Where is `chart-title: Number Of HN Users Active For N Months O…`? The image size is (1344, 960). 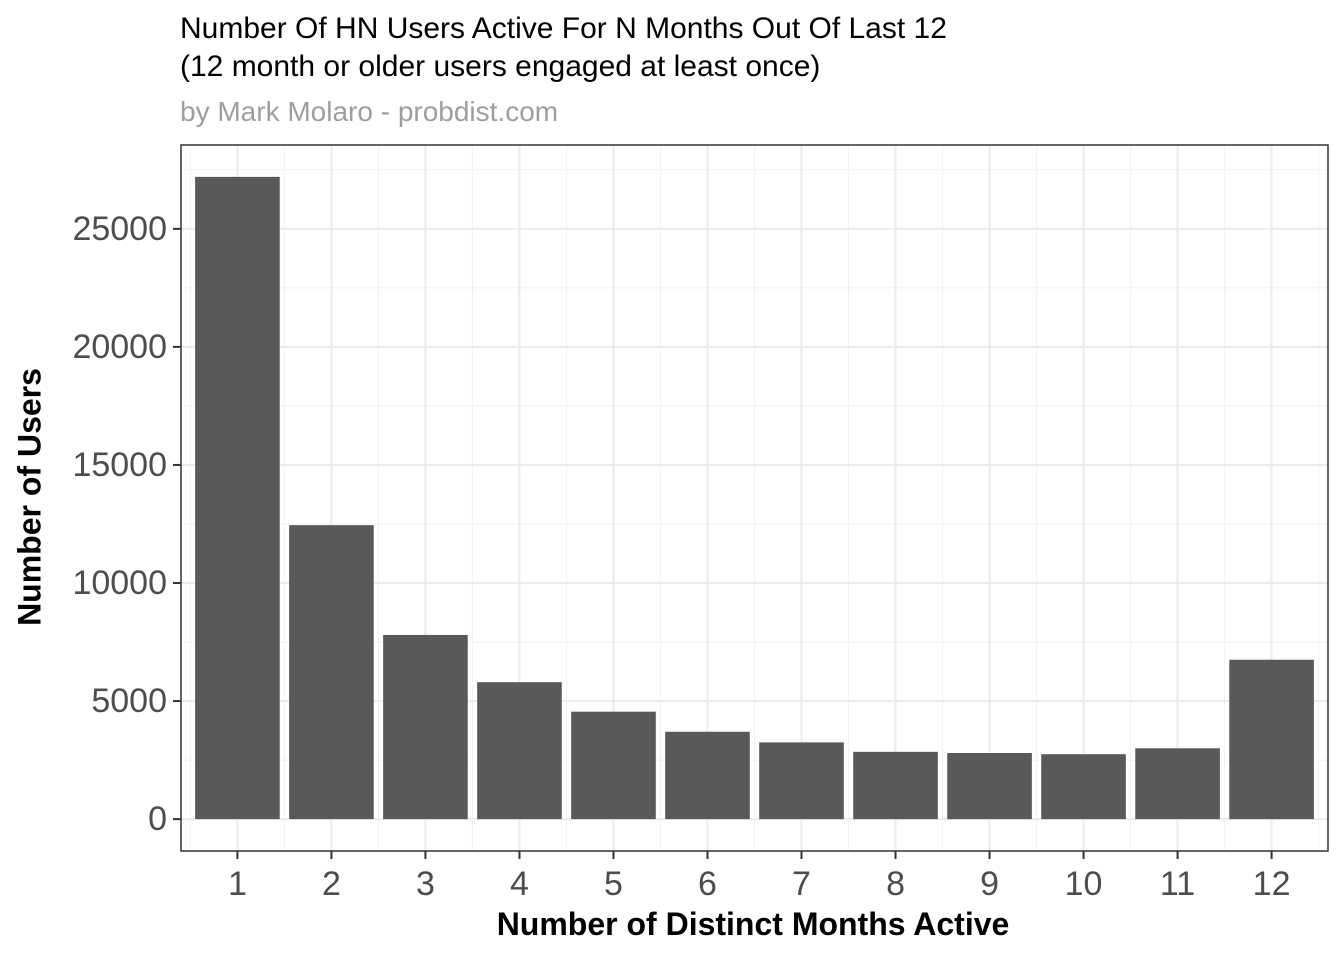
chart-title: Number Of HN Users Active For N Months O… is located at coordinates (563, 47).